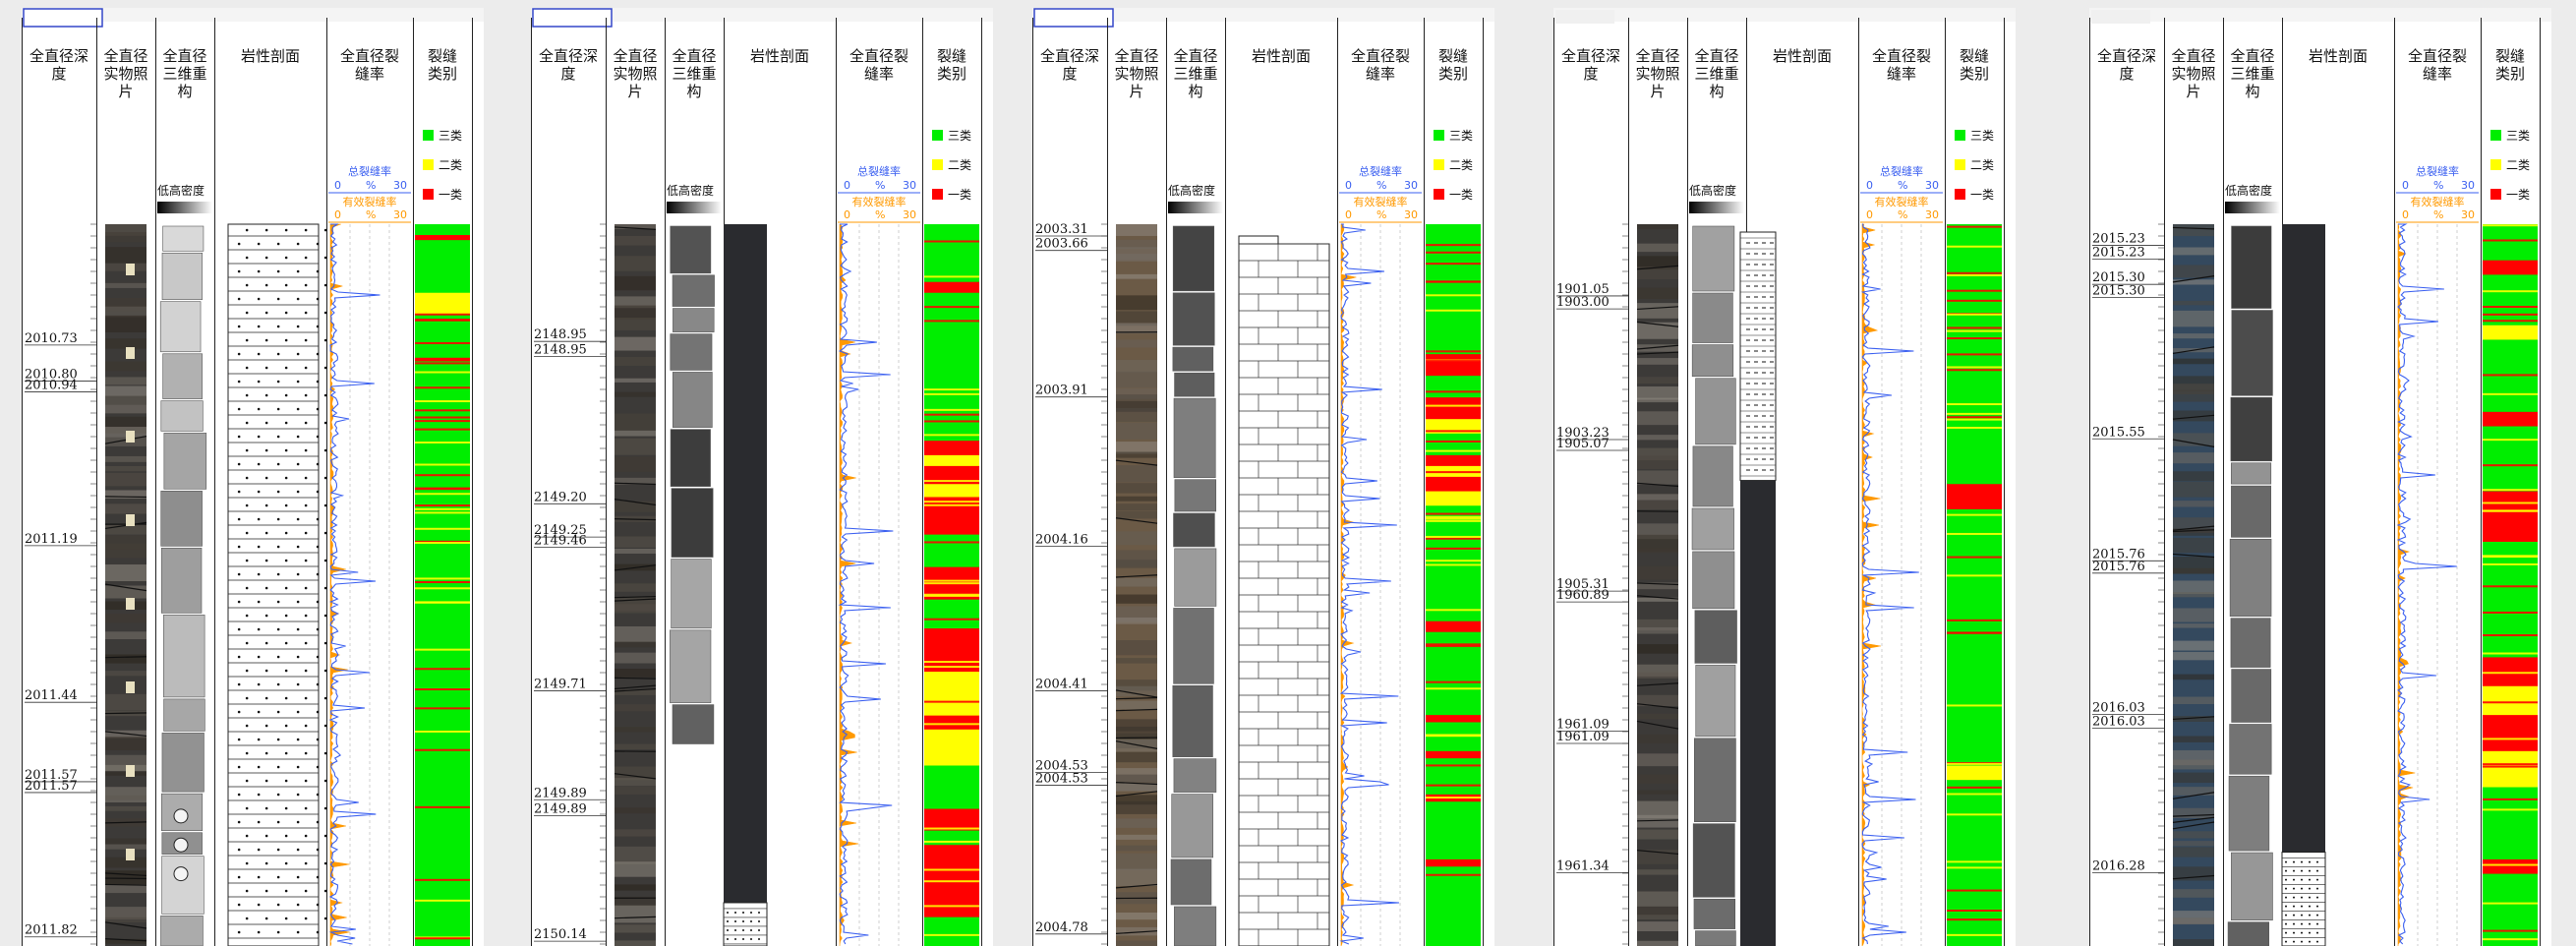 Image resolution: width=2576 pixels, height=946 pixels. Describe the element at coordinates (2118, 722) in the screenshot. I see `depth-label: 2016.03` at that location.